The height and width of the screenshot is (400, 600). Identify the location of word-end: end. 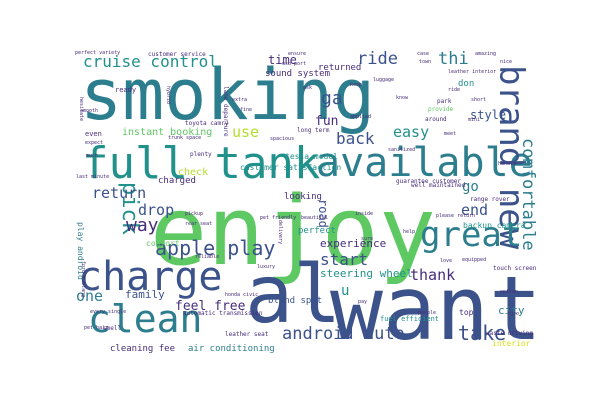
(475, 210).